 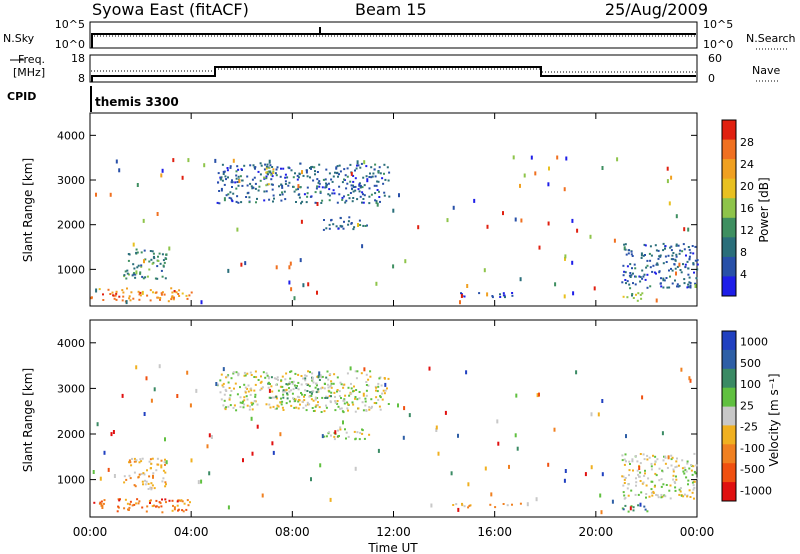 I want to click on x-tick-labels: 00:00 04:00 08:00 12:00 16:00 20:00 00:00, so click(x=394, y=532).